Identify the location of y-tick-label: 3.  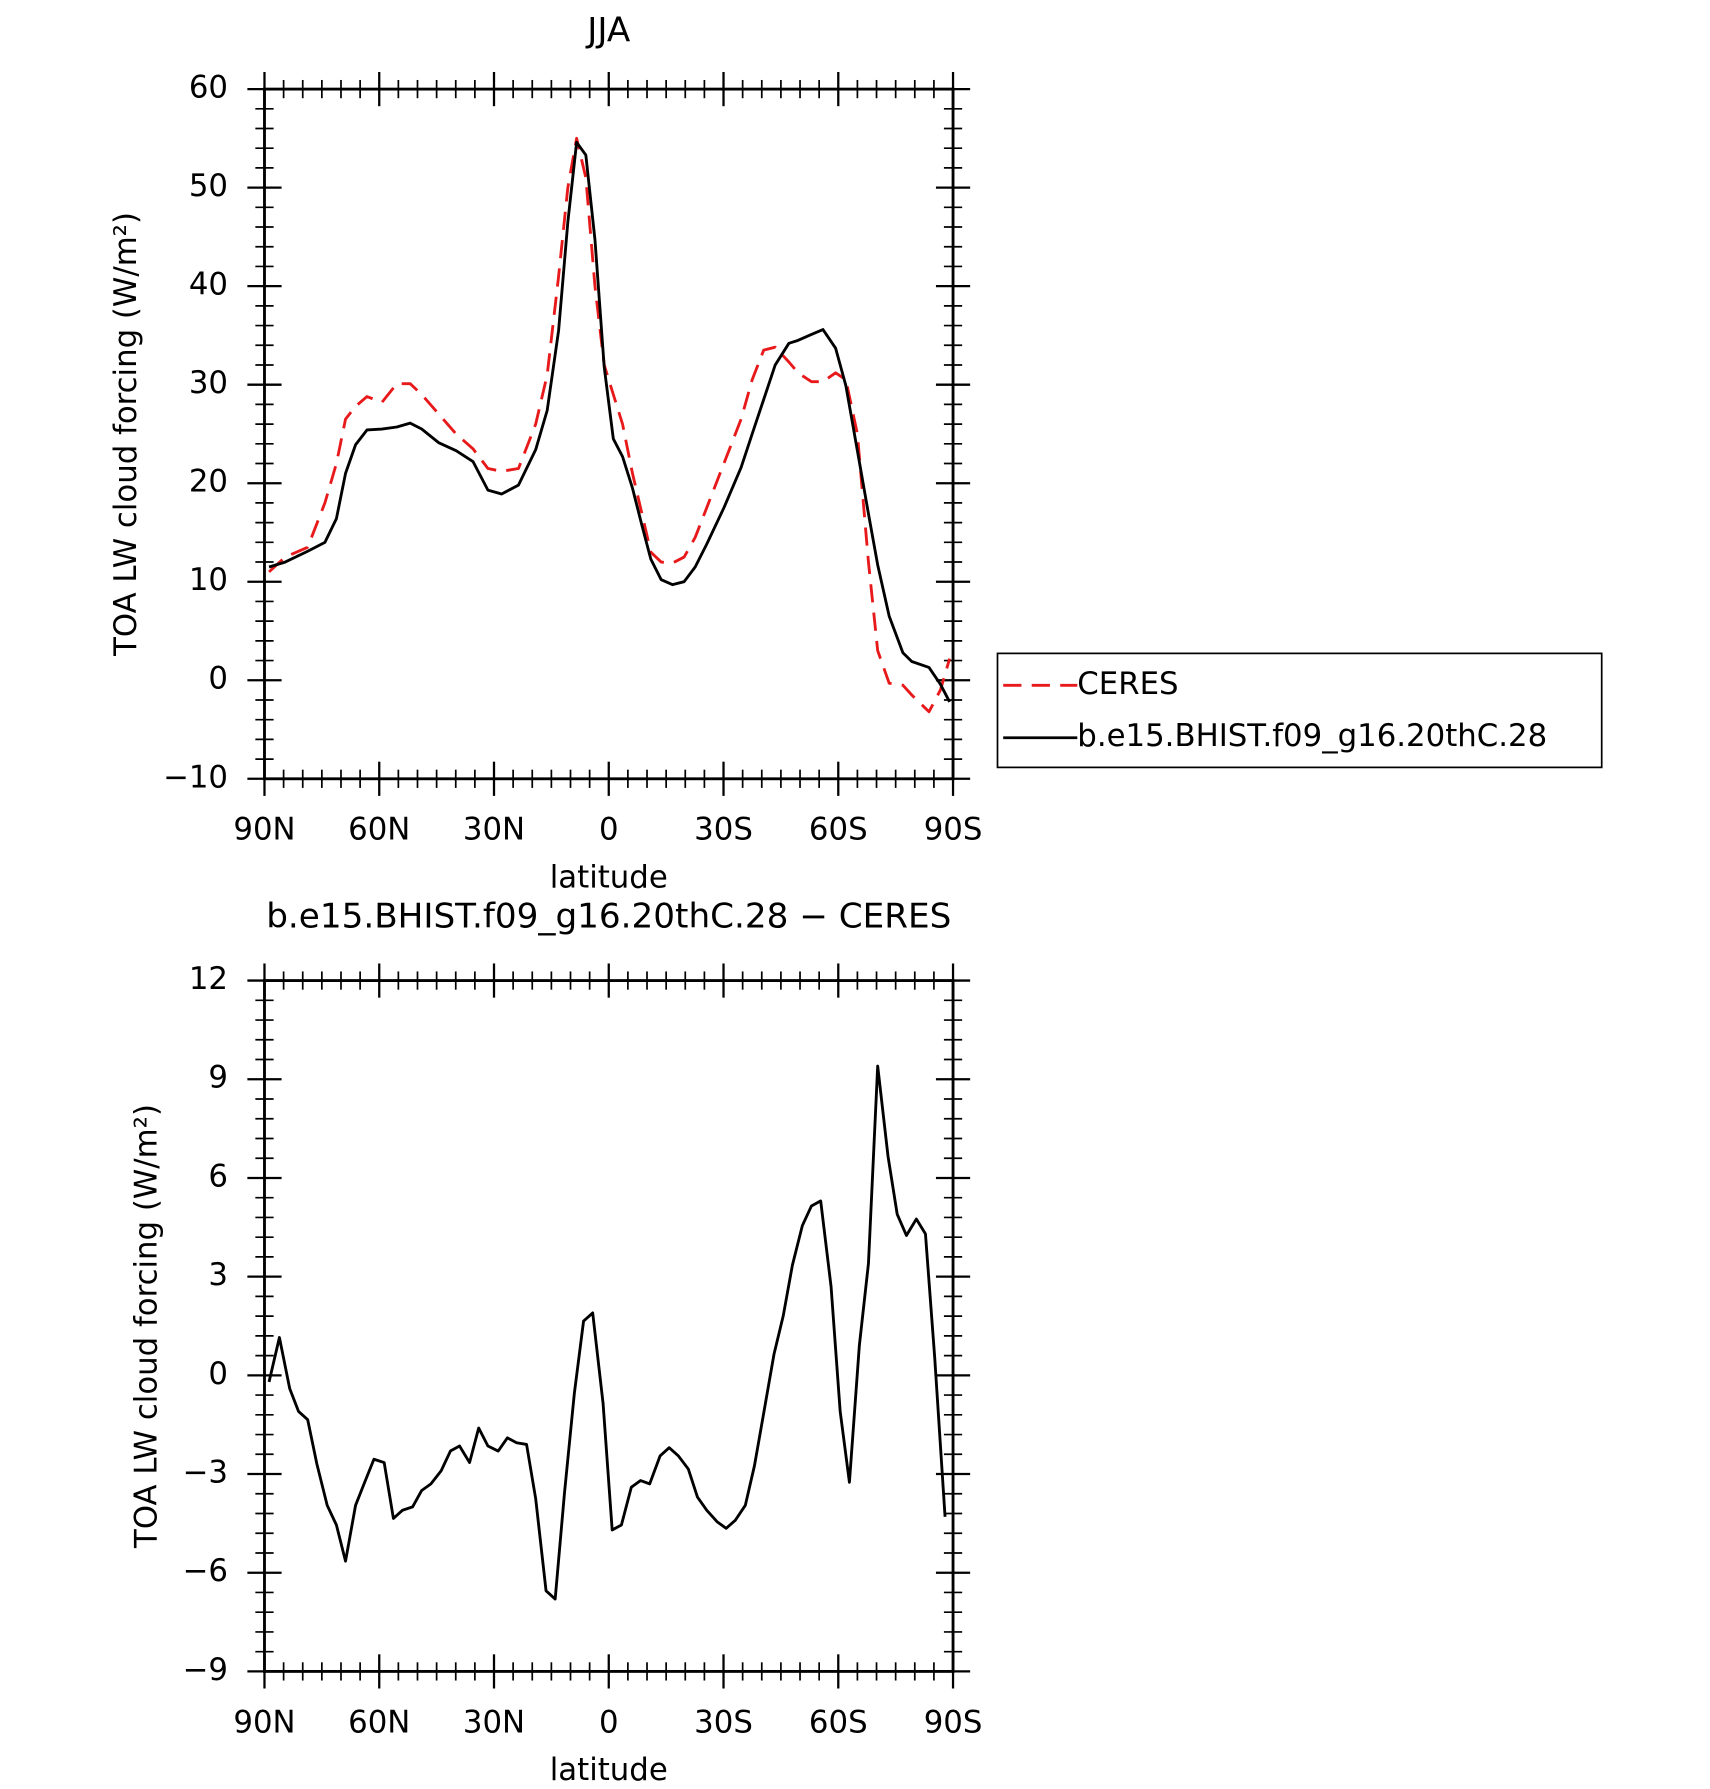
(218, 1275).